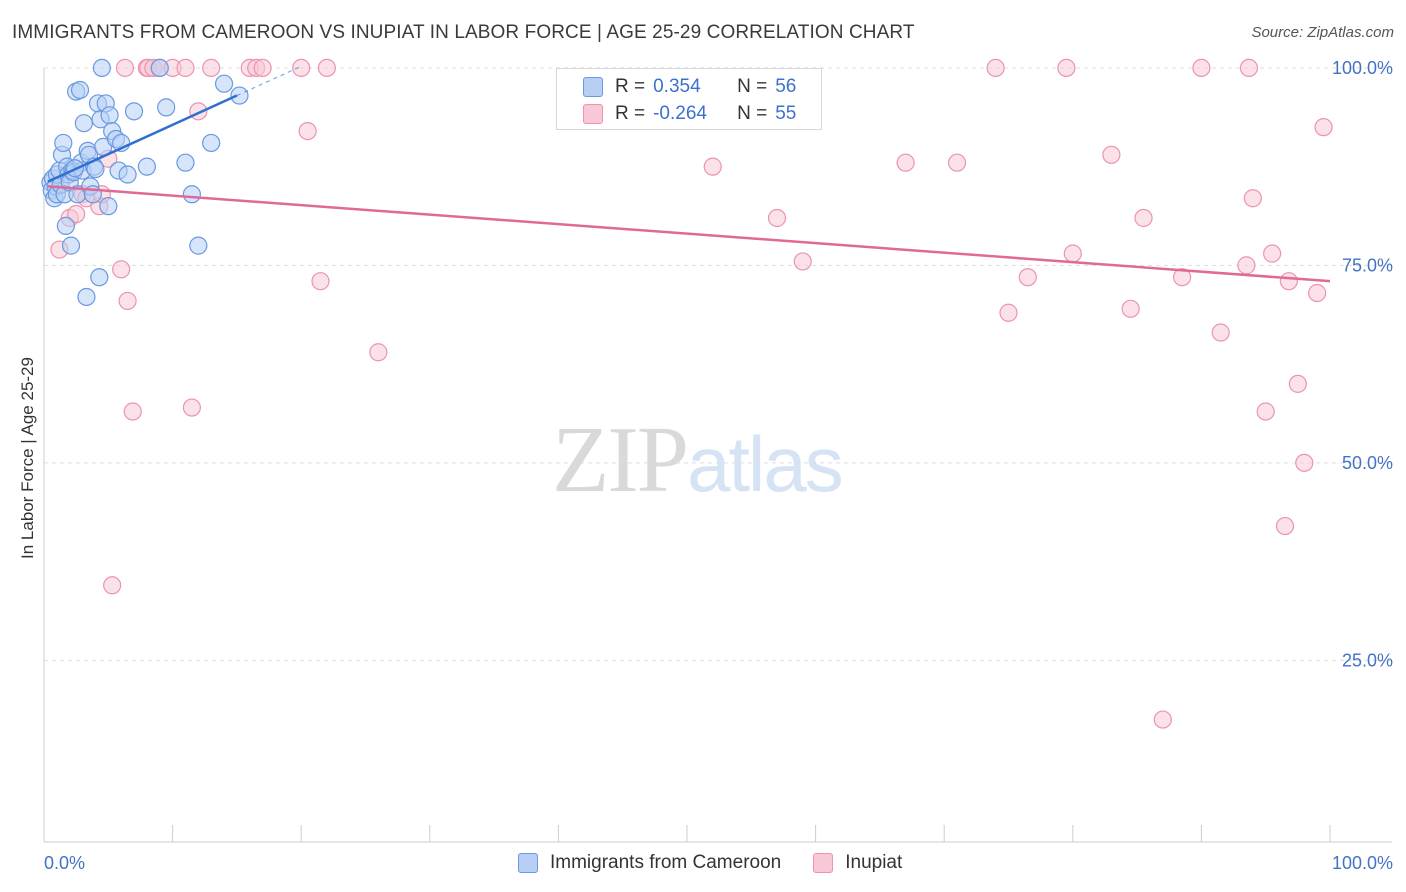  I want to click on y-tick-label: 25.0%, so click(1367, 660).